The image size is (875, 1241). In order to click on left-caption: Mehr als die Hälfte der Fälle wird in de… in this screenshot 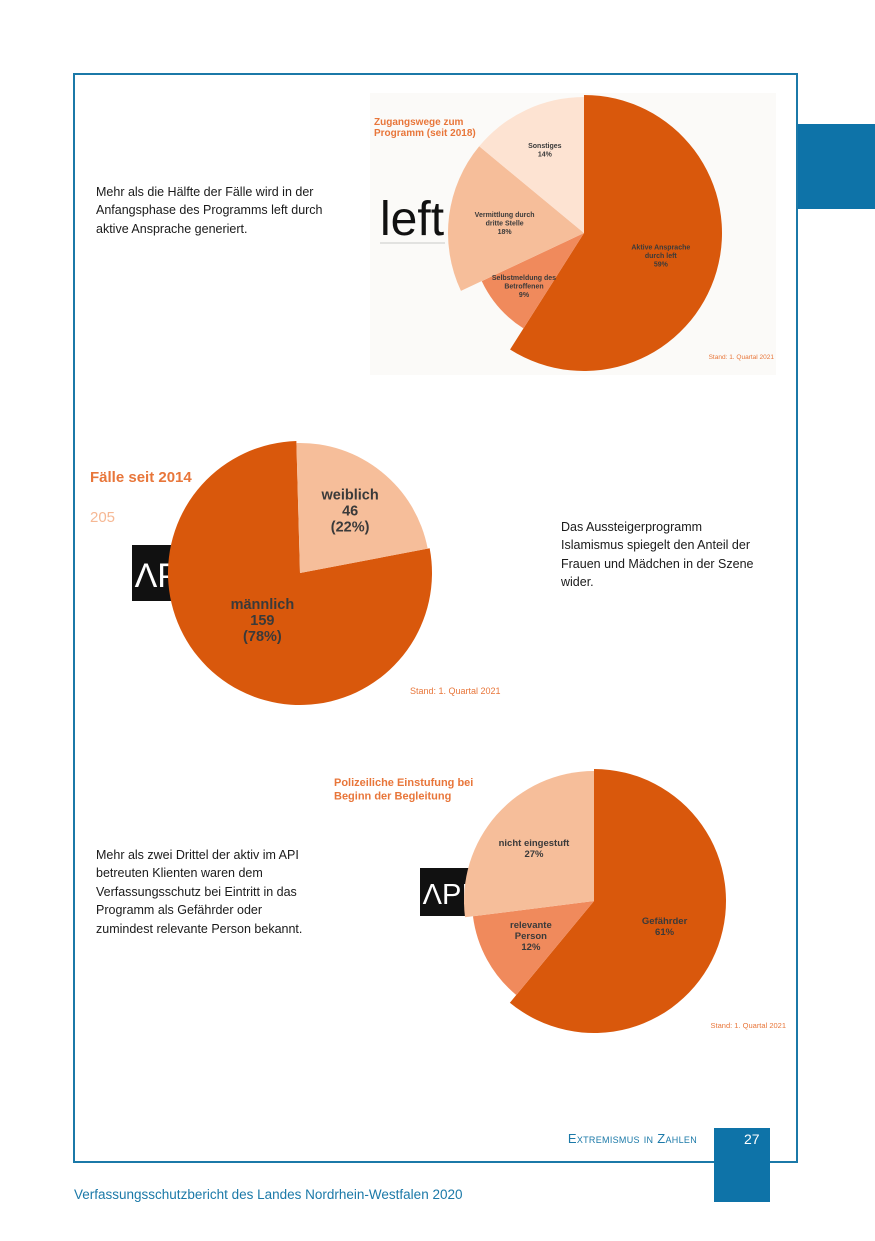, I will do `click(209, 210)`.